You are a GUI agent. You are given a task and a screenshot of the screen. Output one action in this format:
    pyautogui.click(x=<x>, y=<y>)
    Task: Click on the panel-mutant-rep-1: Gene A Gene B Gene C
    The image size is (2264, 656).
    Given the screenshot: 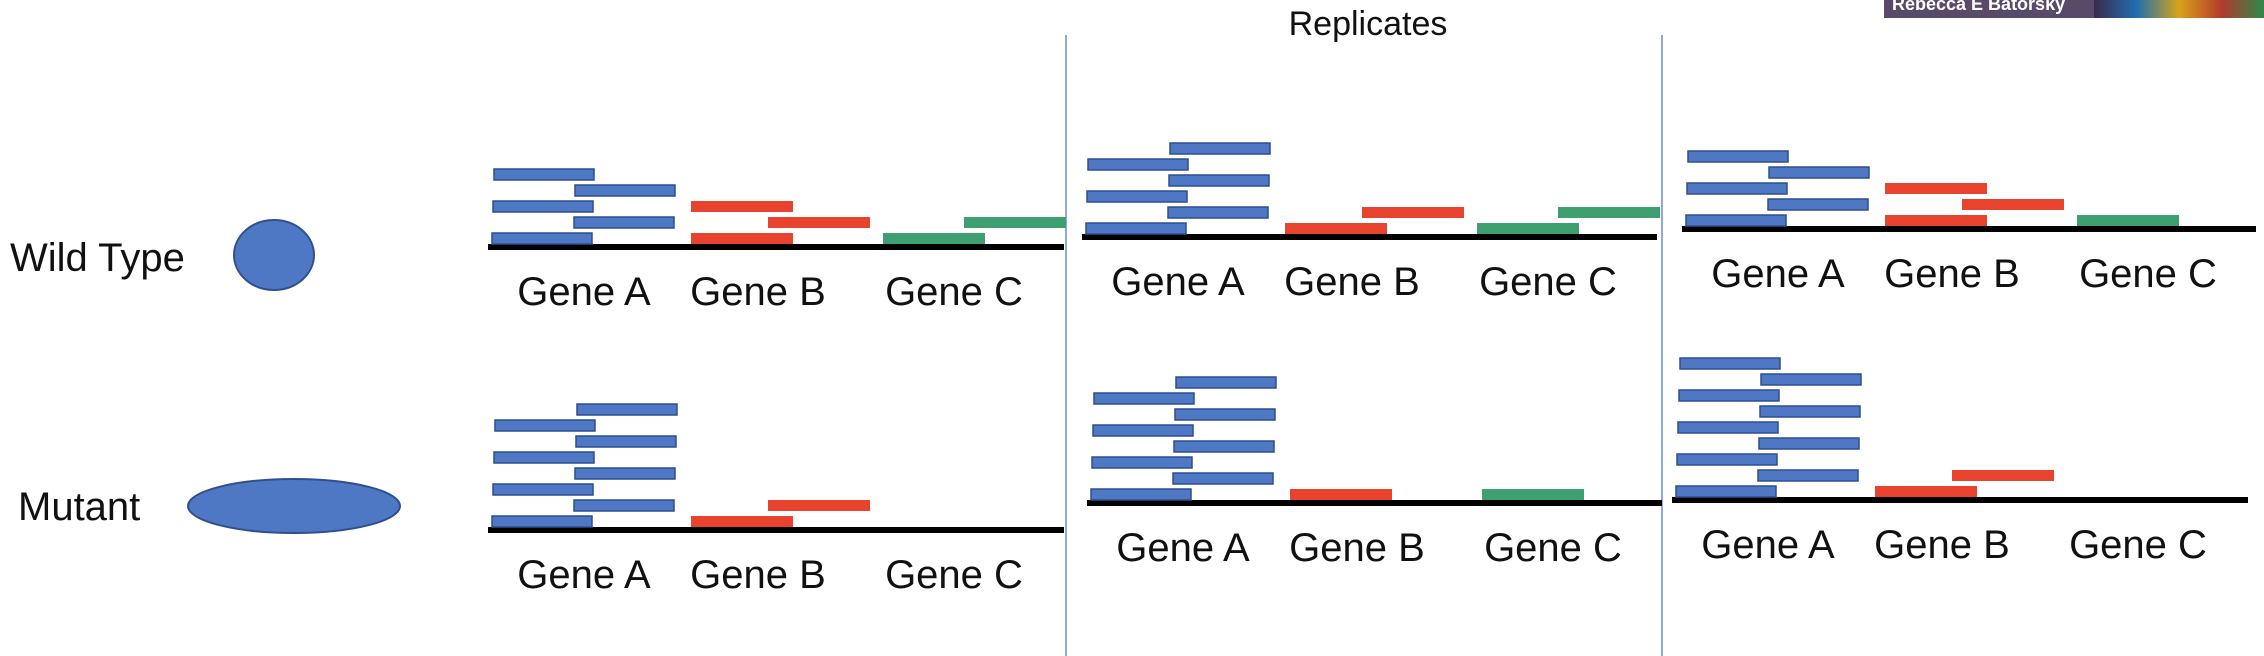 What is the action you would take?
    pyautogui.click(x=776, y=500)
    